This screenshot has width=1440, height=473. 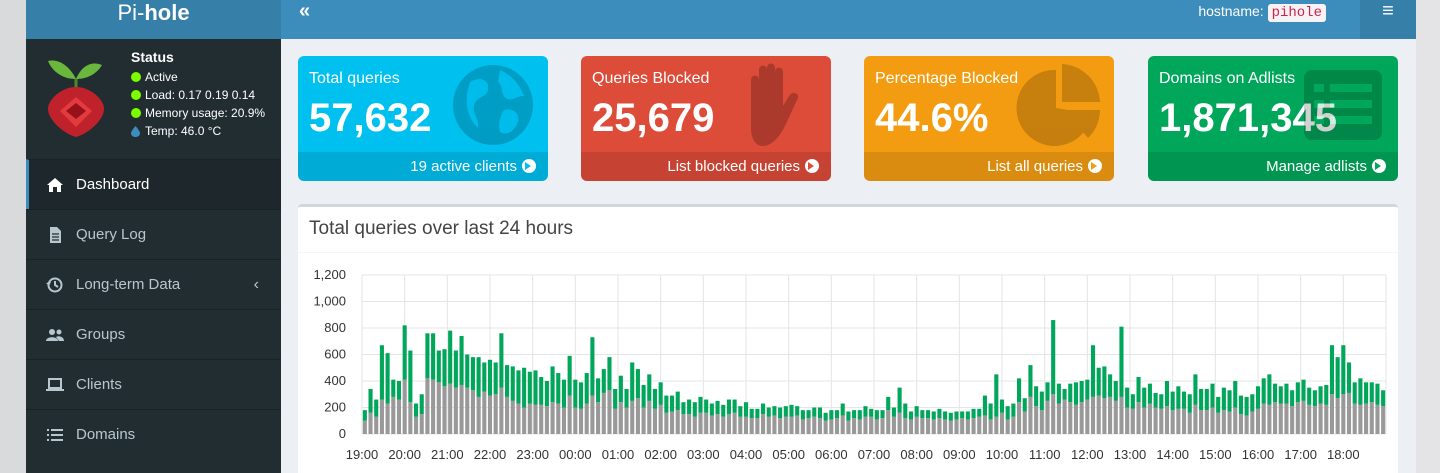 What do you see at coordinates (1002, 454) in the screenshot?
I see `x-tick-label: 10:00` at bounding box center [1002, 454].